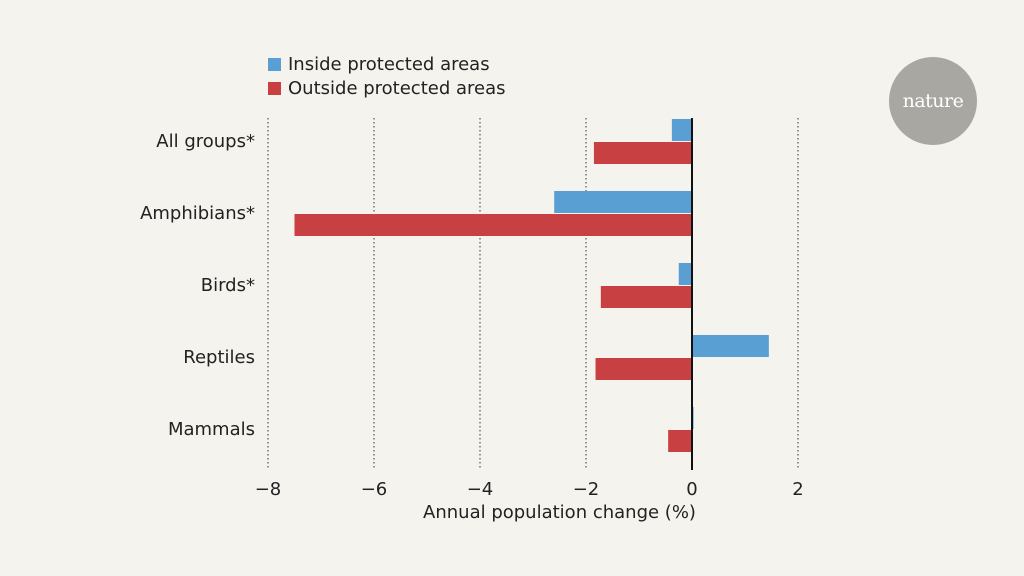 This screenshot has height=576, width=1024. Describe the element at coordinates (268, 489) in the screenshot. I see `x-tick-label-0: −8` at that location.